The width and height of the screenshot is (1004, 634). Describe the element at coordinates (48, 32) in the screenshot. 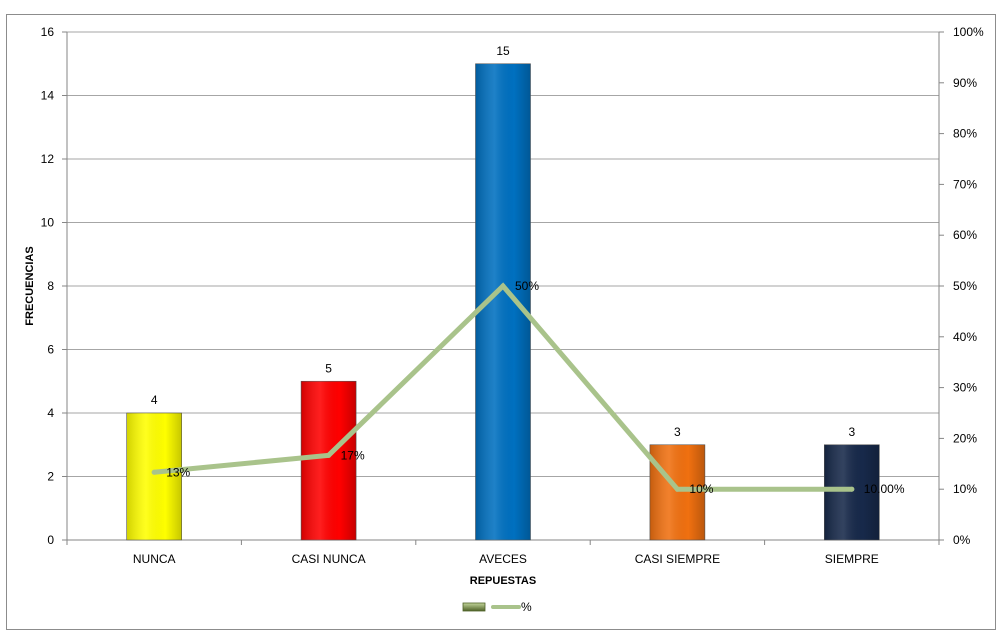

I see `y-tick-label: 16` at that location.